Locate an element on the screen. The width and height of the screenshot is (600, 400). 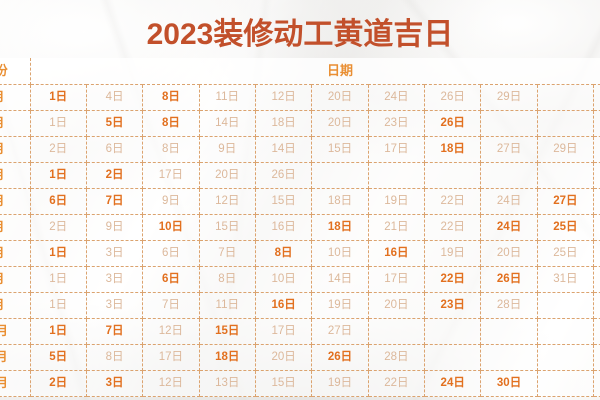
day-cell-highlighted: 27日 is located at coordinates (566, 201).